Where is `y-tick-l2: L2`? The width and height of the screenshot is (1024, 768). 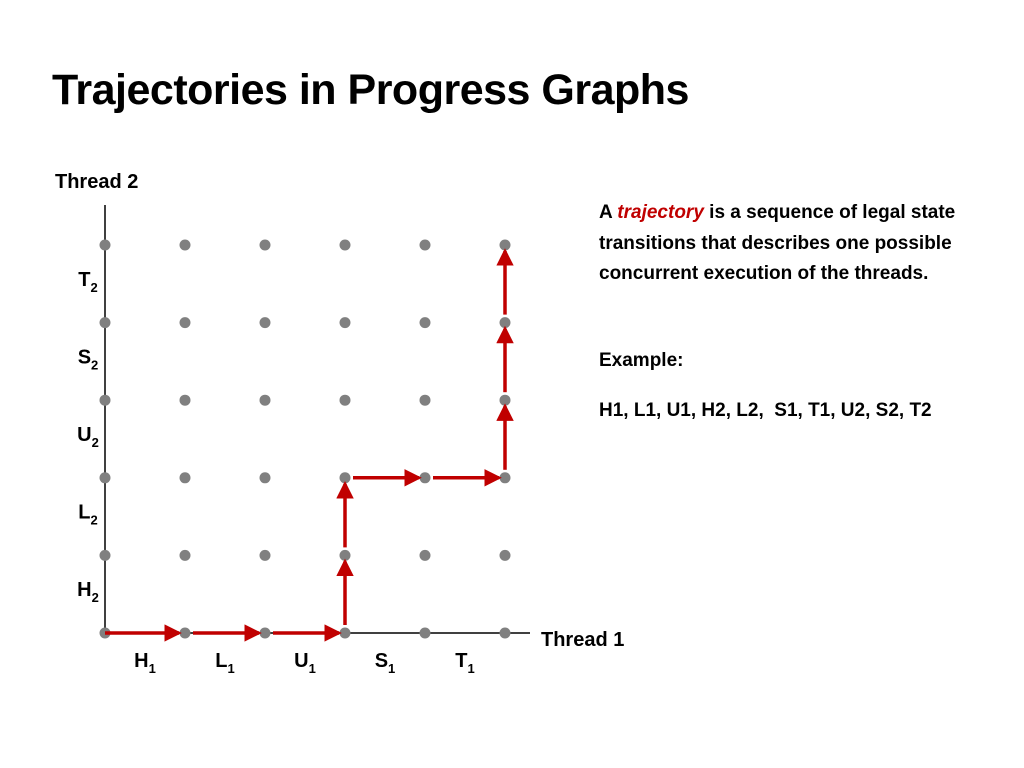 y-tick-l2: L2 is located at coordinates (87, 515).